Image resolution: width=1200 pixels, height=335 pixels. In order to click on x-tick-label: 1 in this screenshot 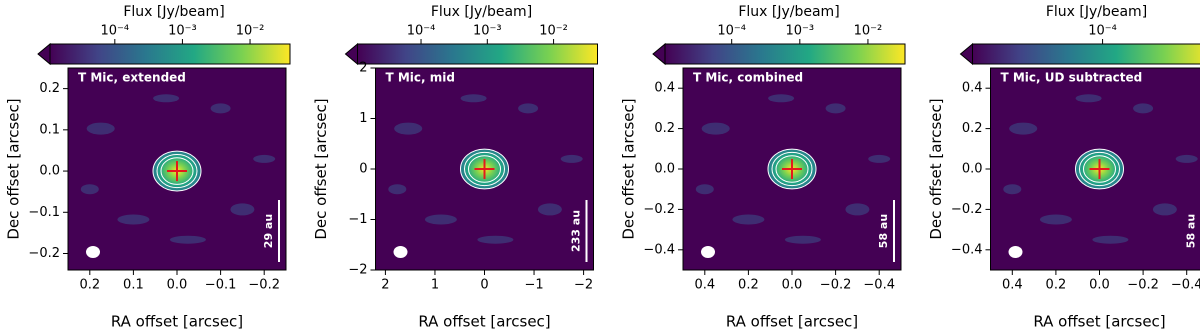, I will do `click(435, 285)`.